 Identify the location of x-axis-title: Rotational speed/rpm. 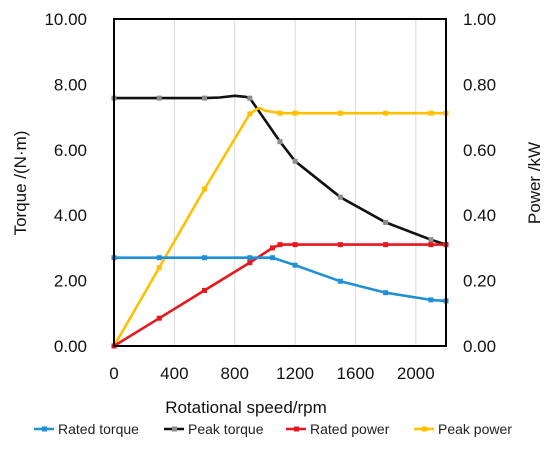
(246, 407).